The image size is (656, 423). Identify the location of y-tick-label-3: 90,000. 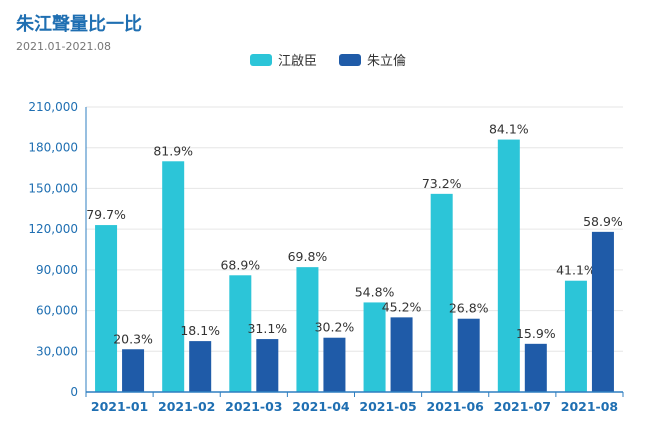
(57, 270).